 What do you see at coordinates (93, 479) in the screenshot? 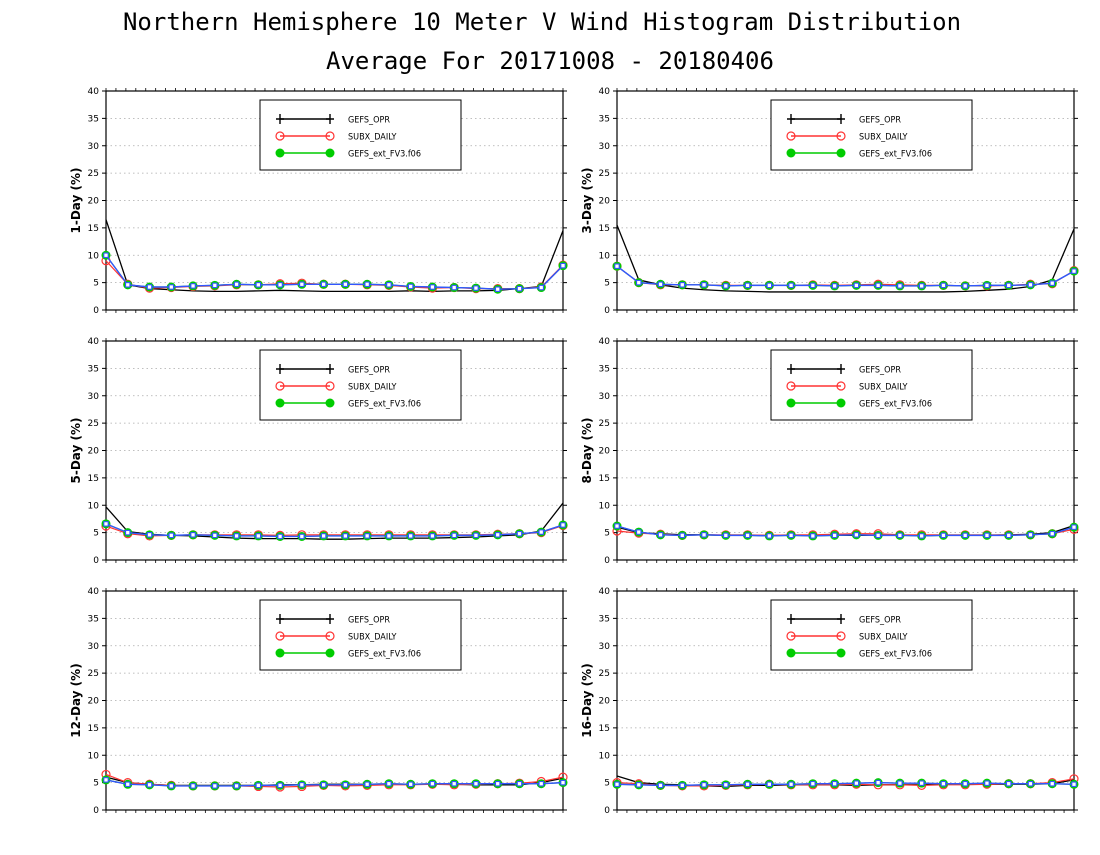
I see `y-tick-label: 15` at bounding box center [93, 479].